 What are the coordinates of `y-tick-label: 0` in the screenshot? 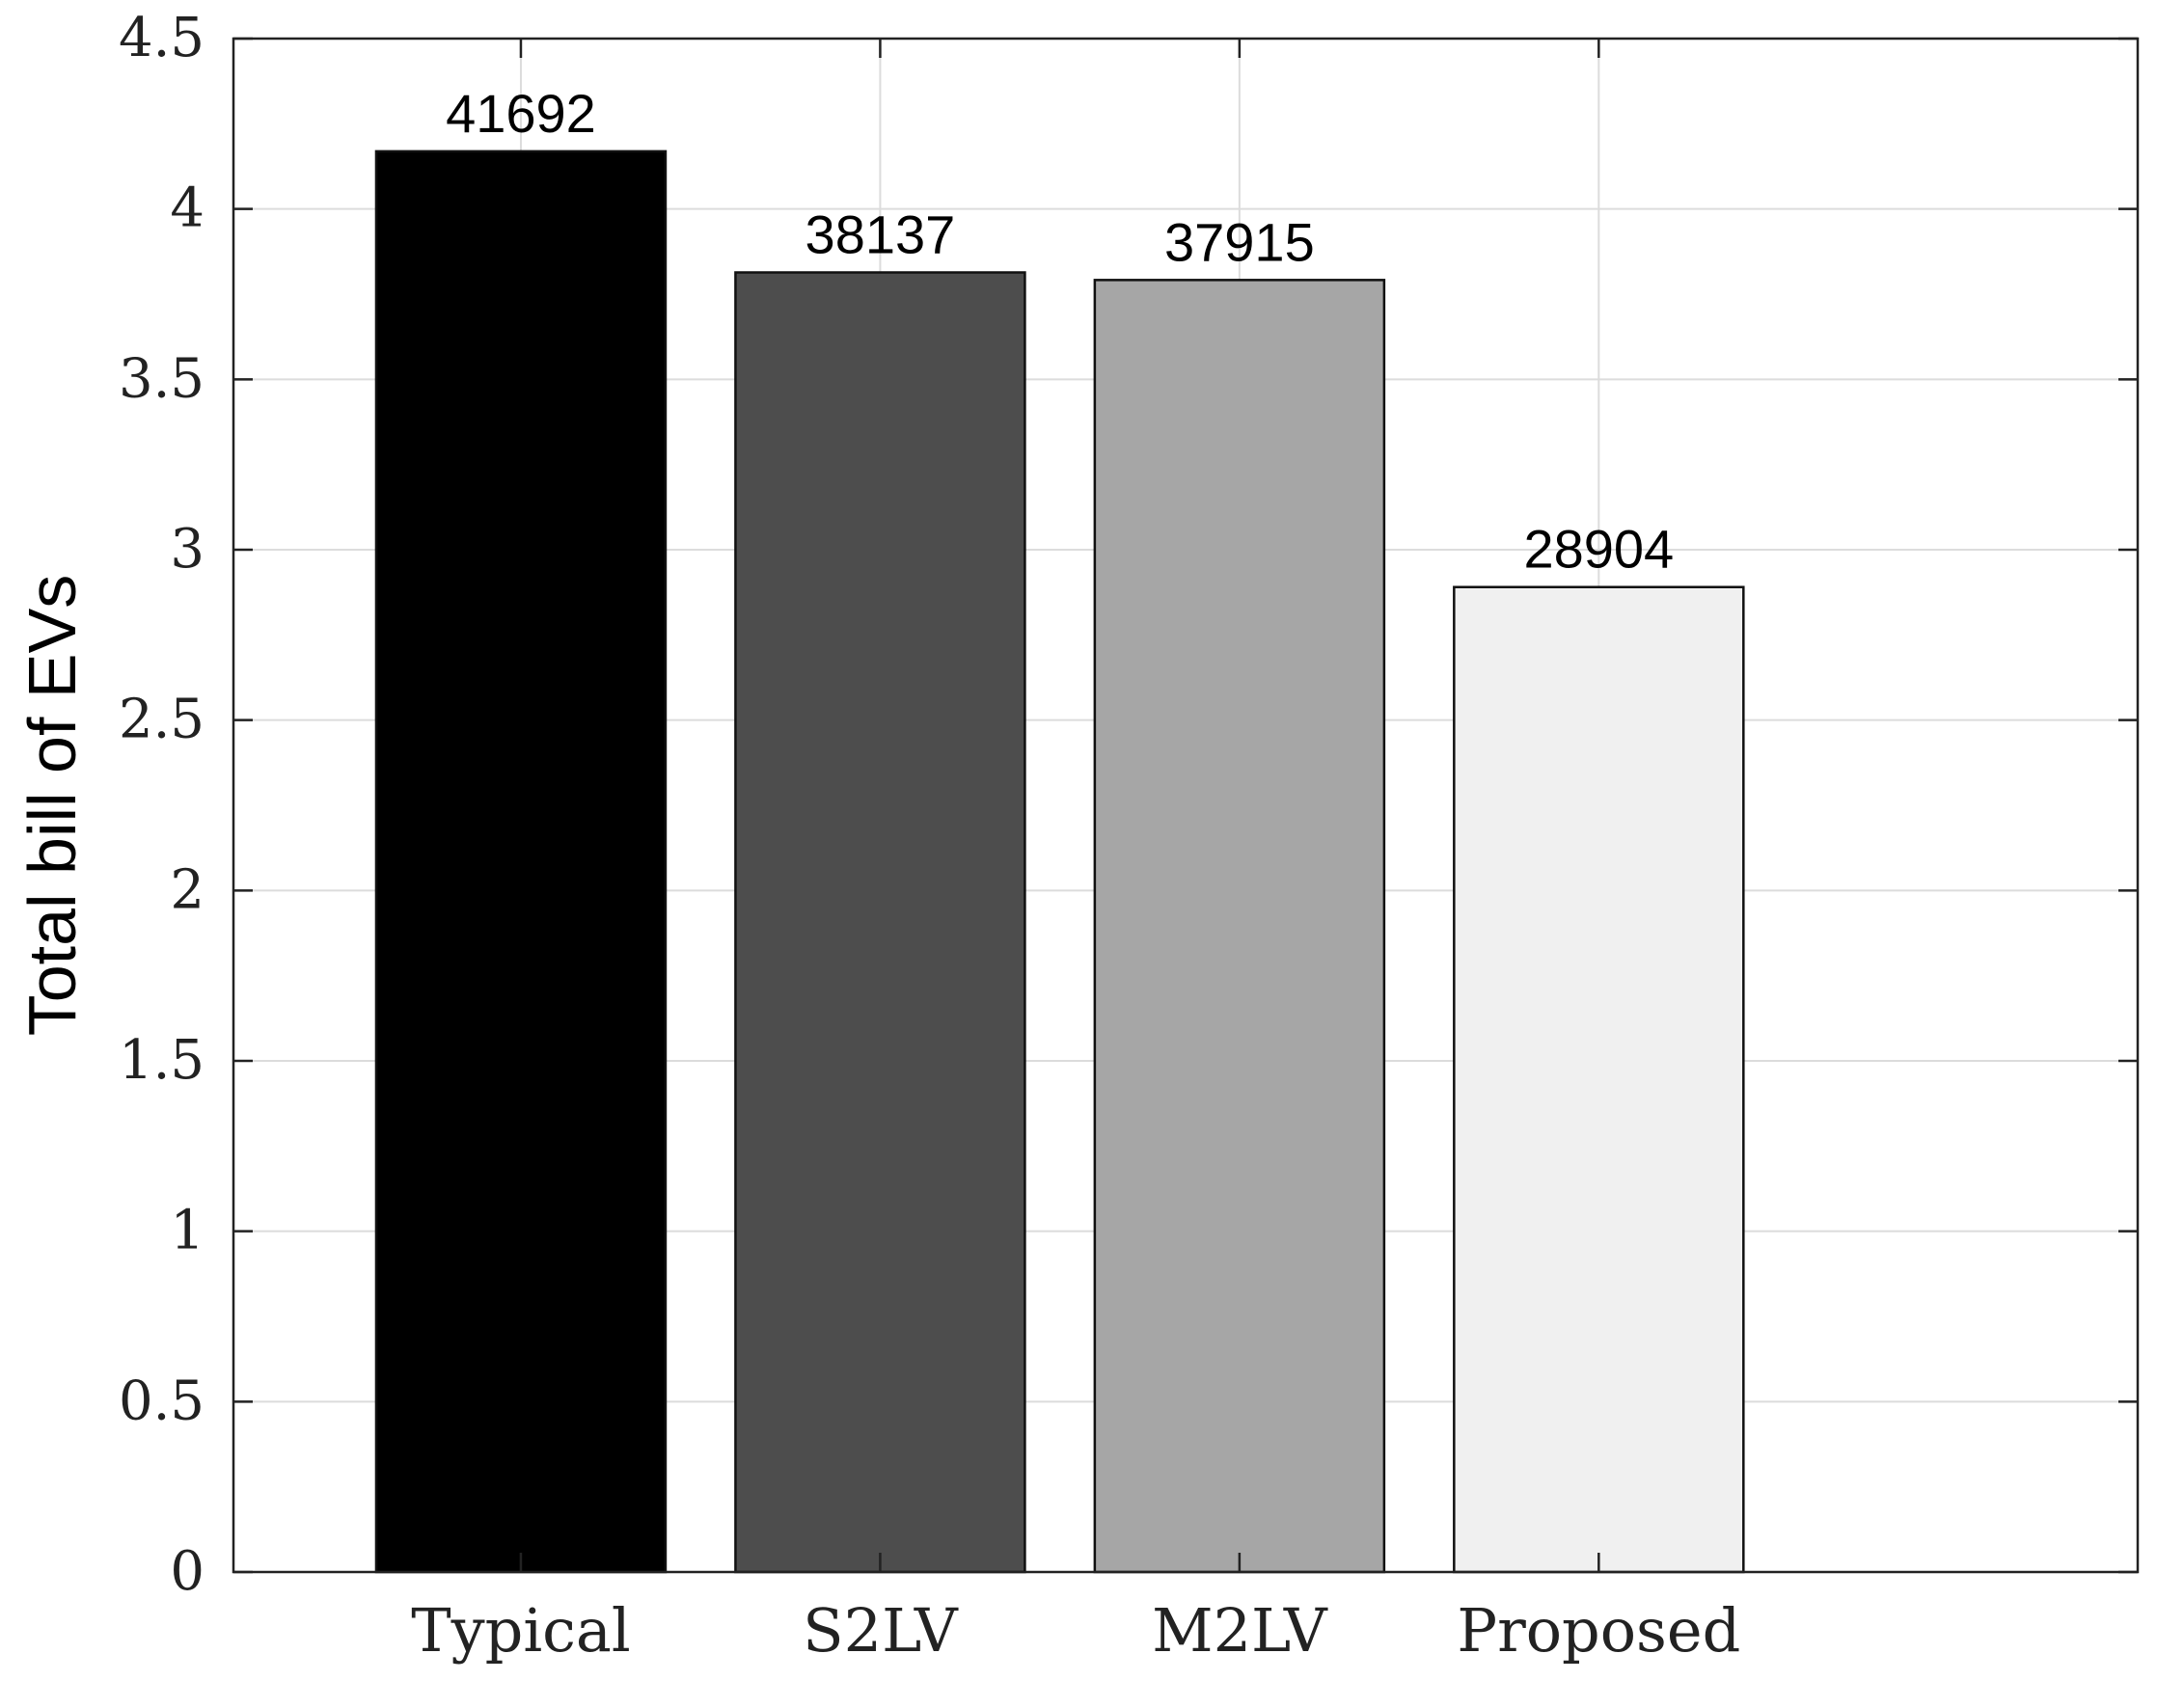 It's located at (187, 1571).